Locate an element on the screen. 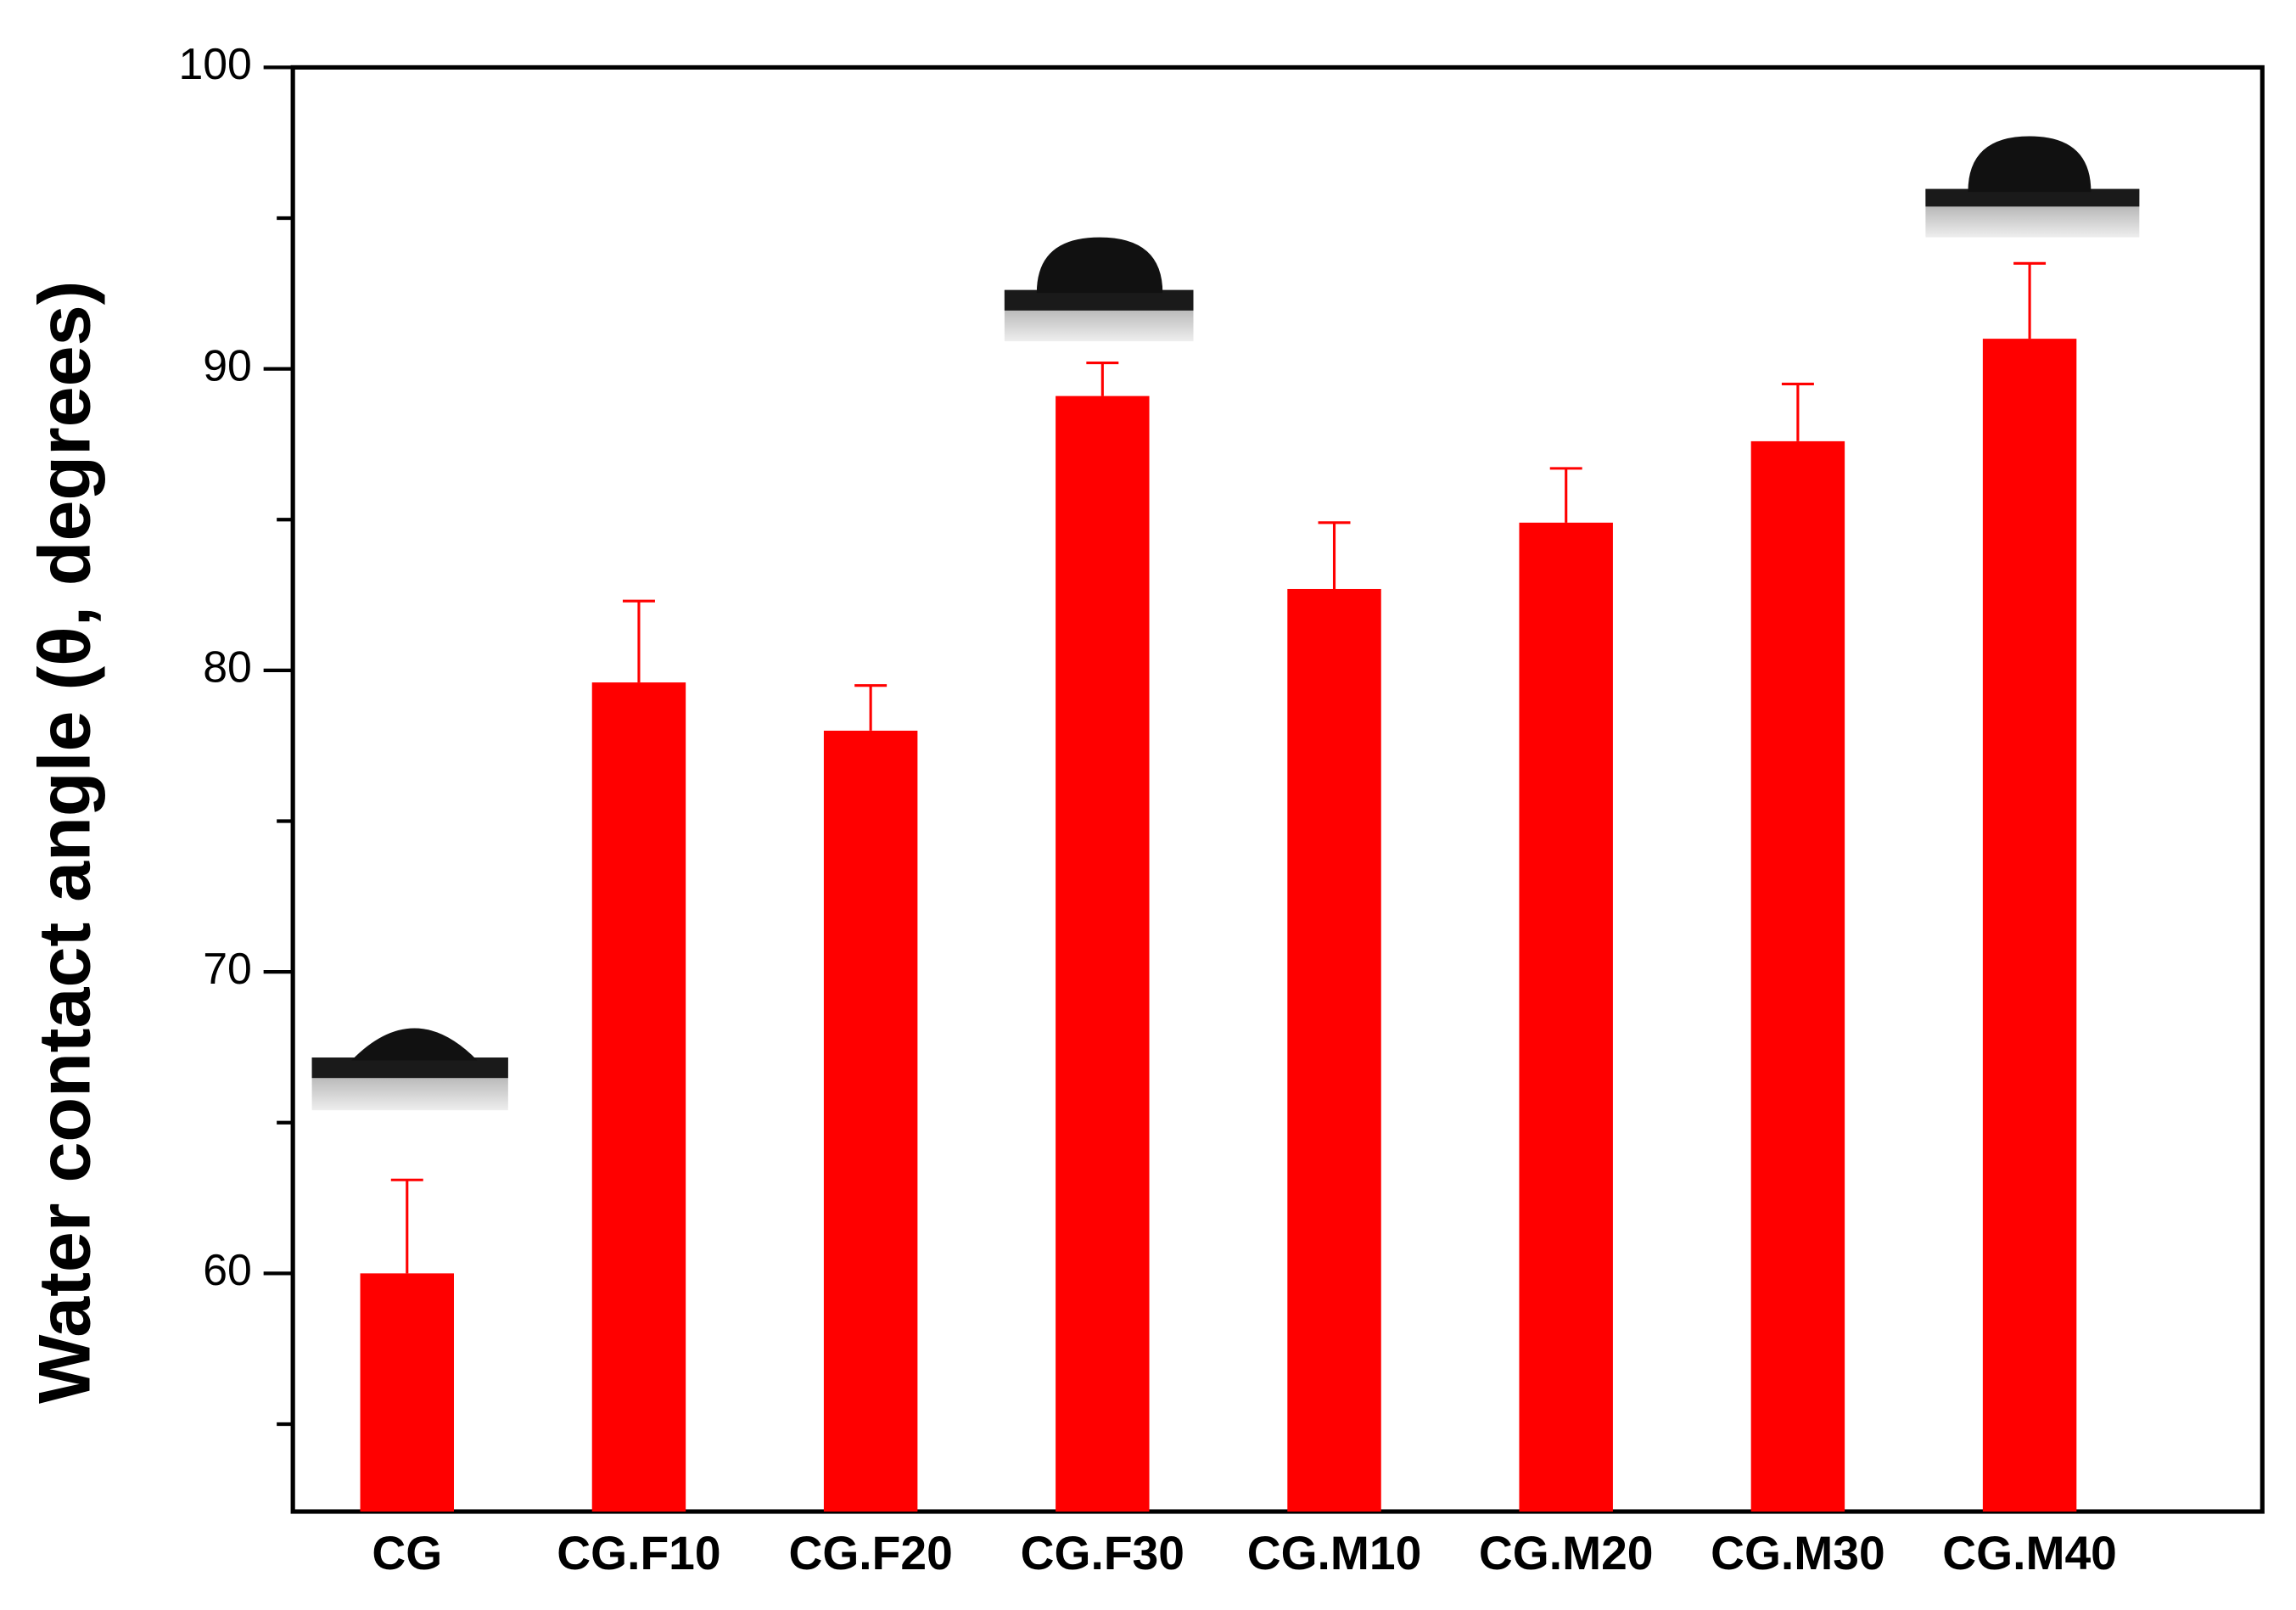 The image size is (2296, 1610). x-tick-label: CG.F10 is located at coordinates (638, 1553).